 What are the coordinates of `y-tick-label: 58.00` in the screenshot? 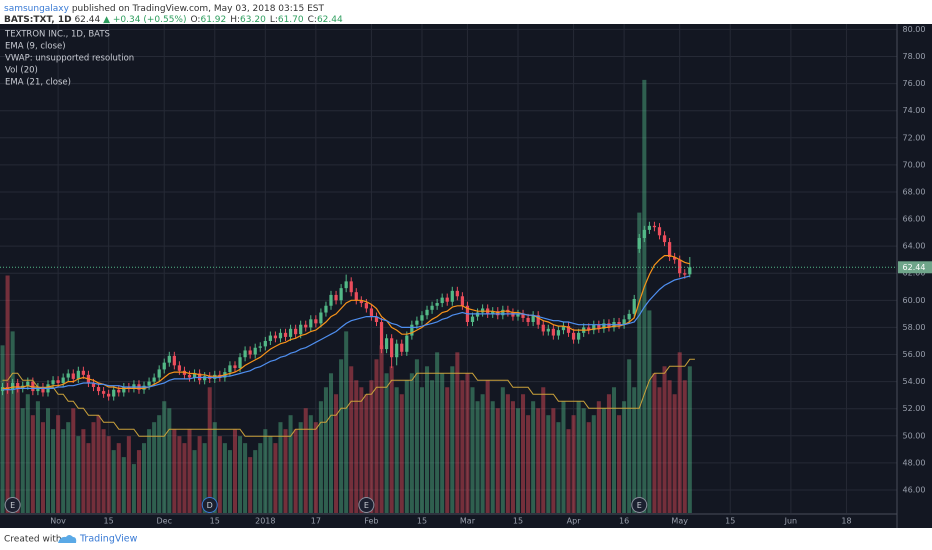 It's located at (914, 327).